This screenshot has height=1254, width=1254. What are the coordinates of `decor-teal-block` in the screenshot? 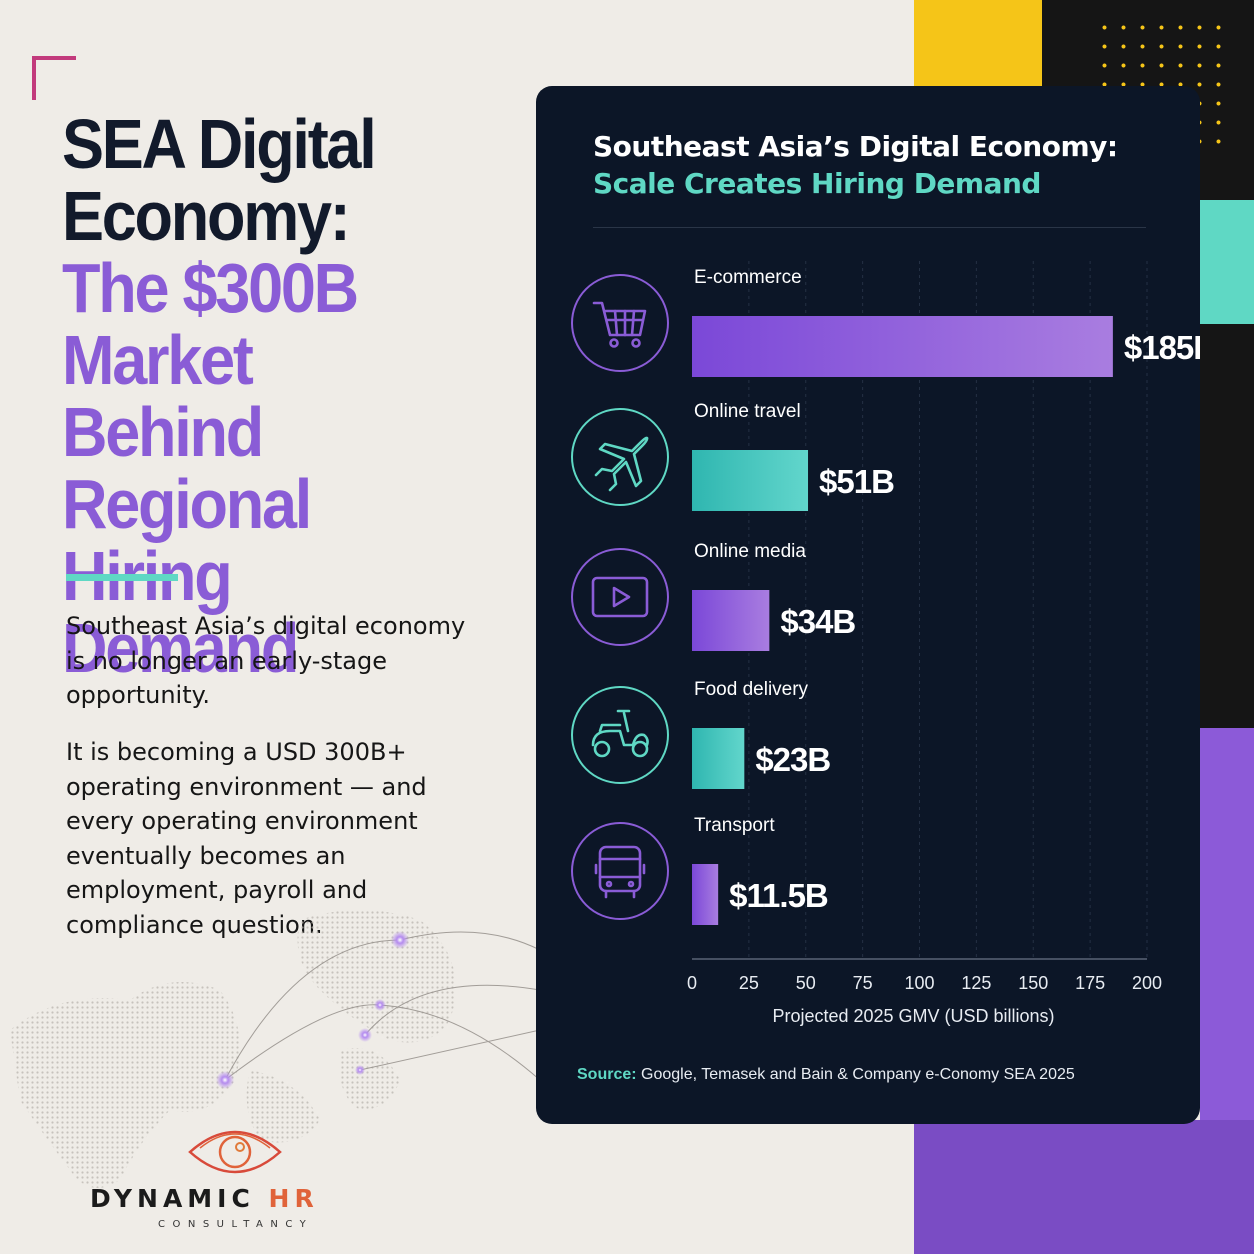 It's located at (1227, 262).